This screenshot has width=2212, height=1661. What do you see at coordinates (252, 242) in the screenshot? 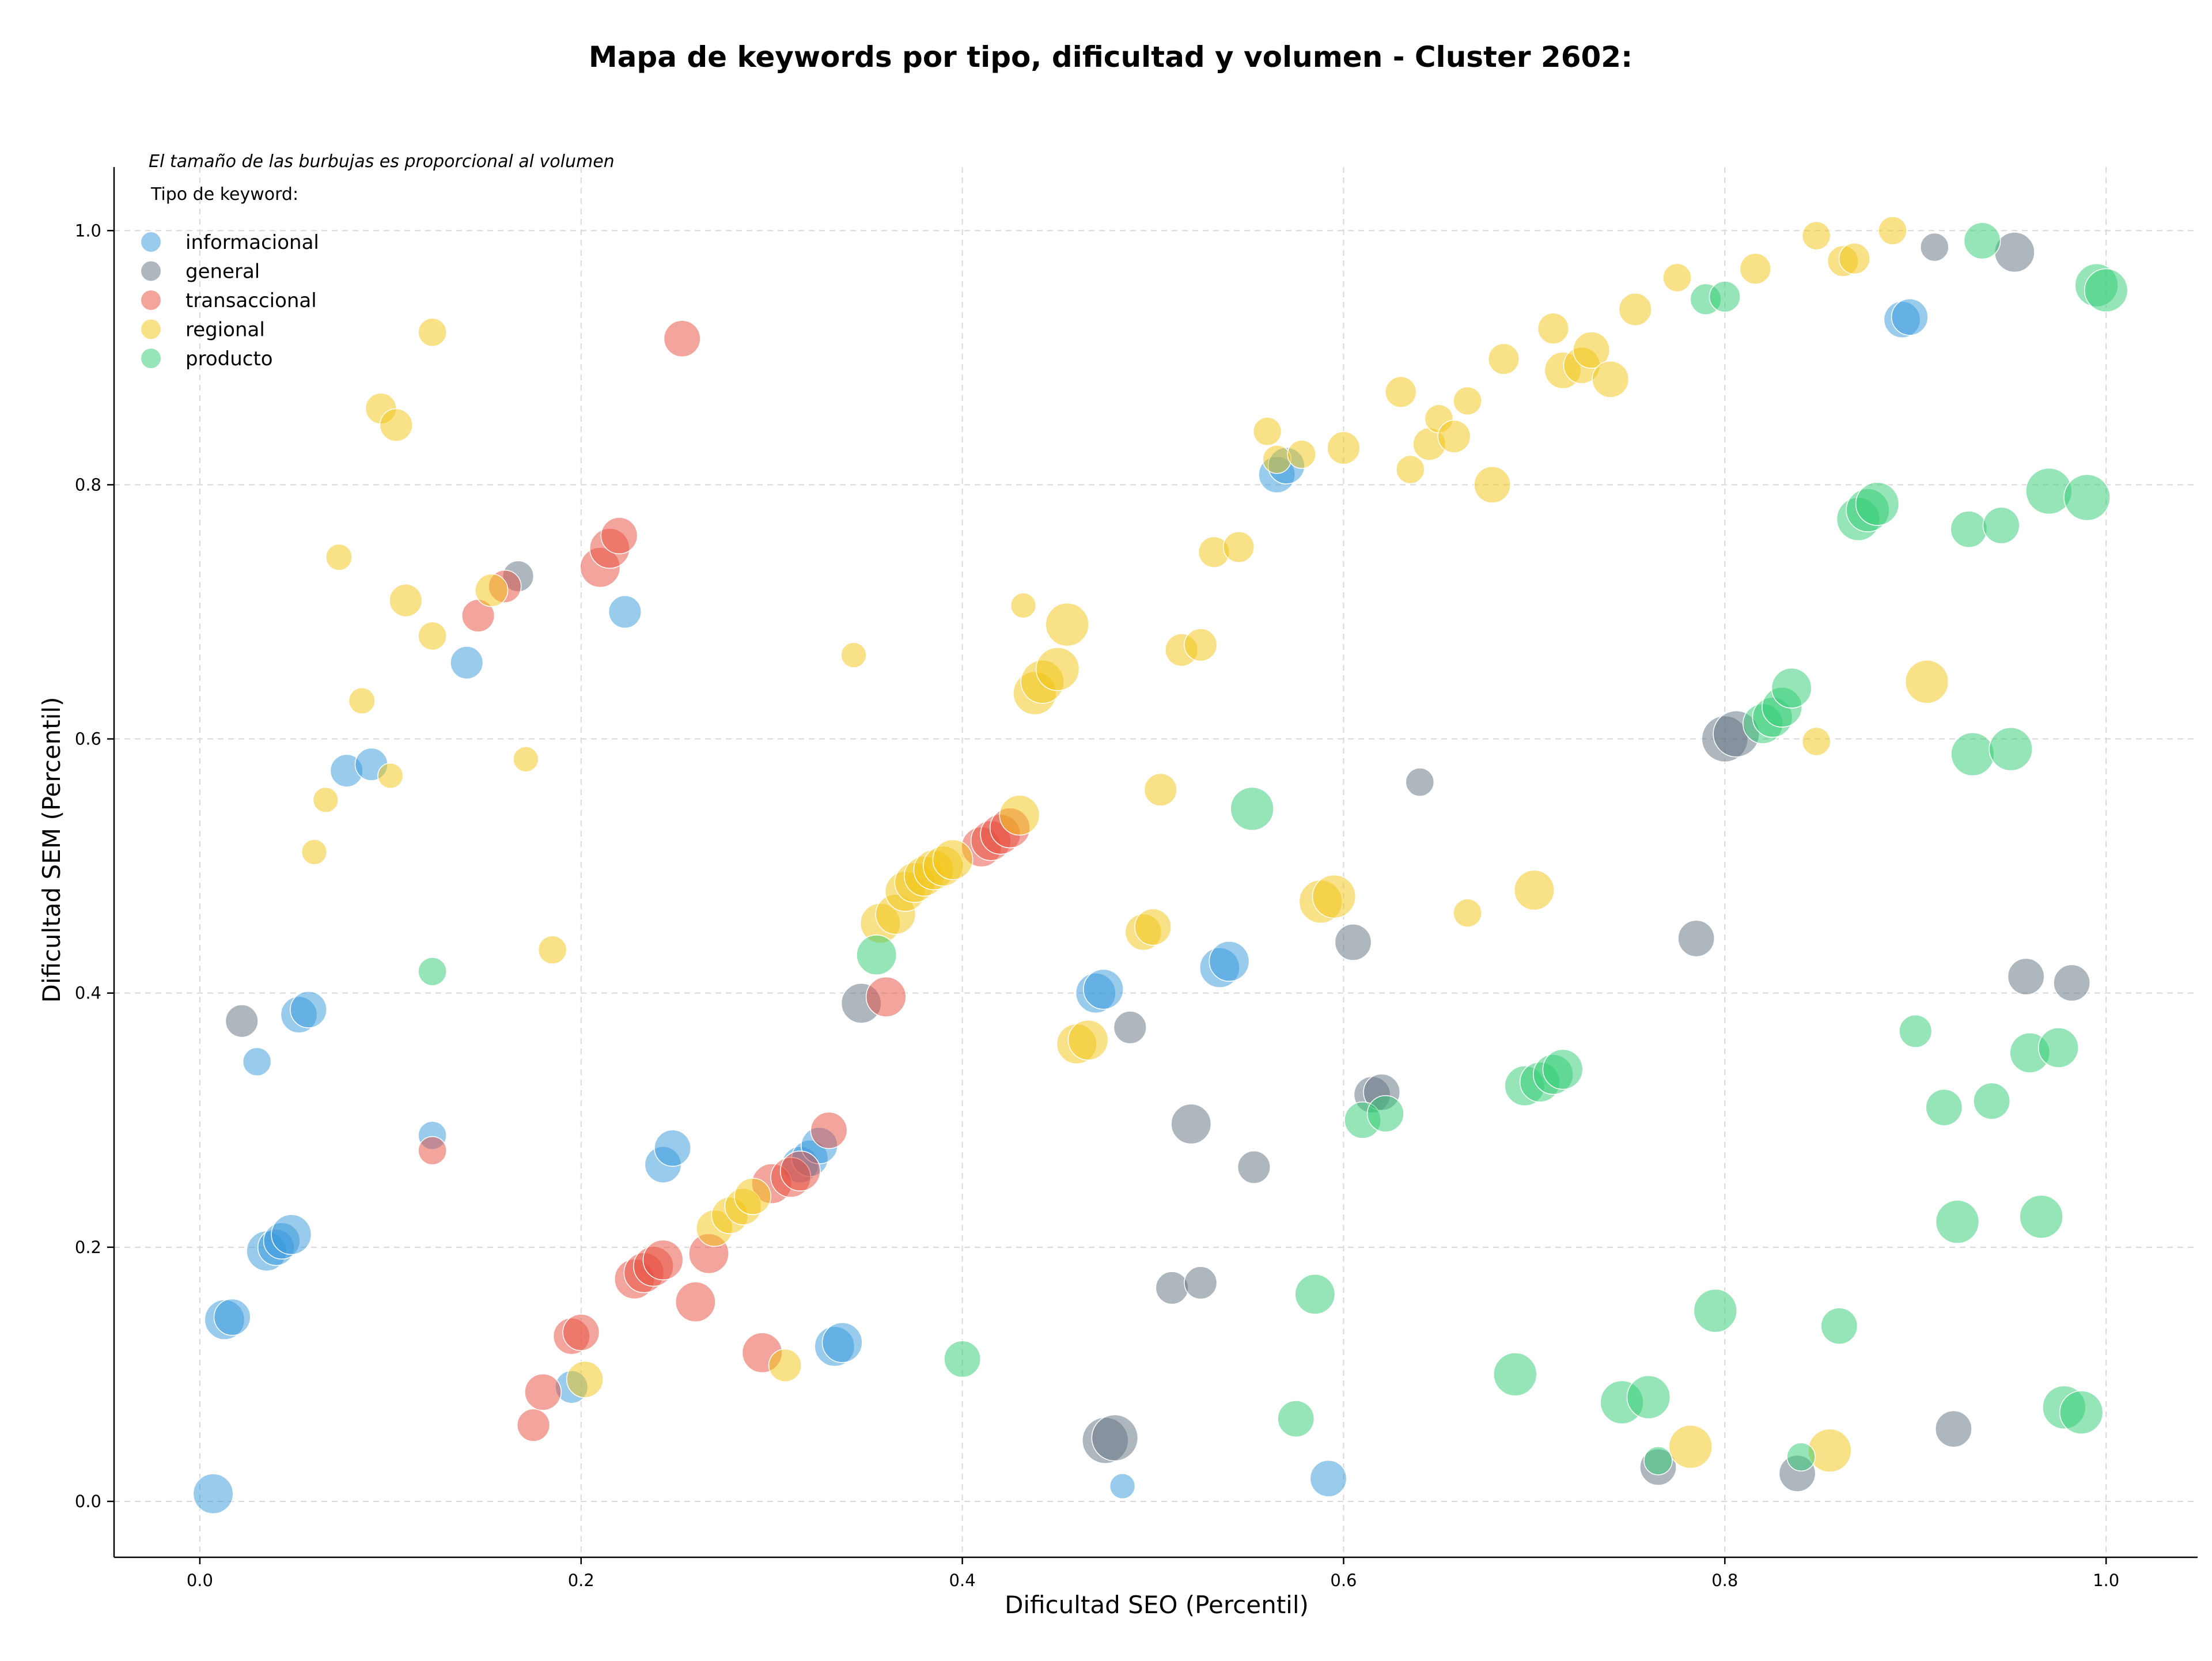
I see `legend-label: informacional` at bounding box center [252, 242].